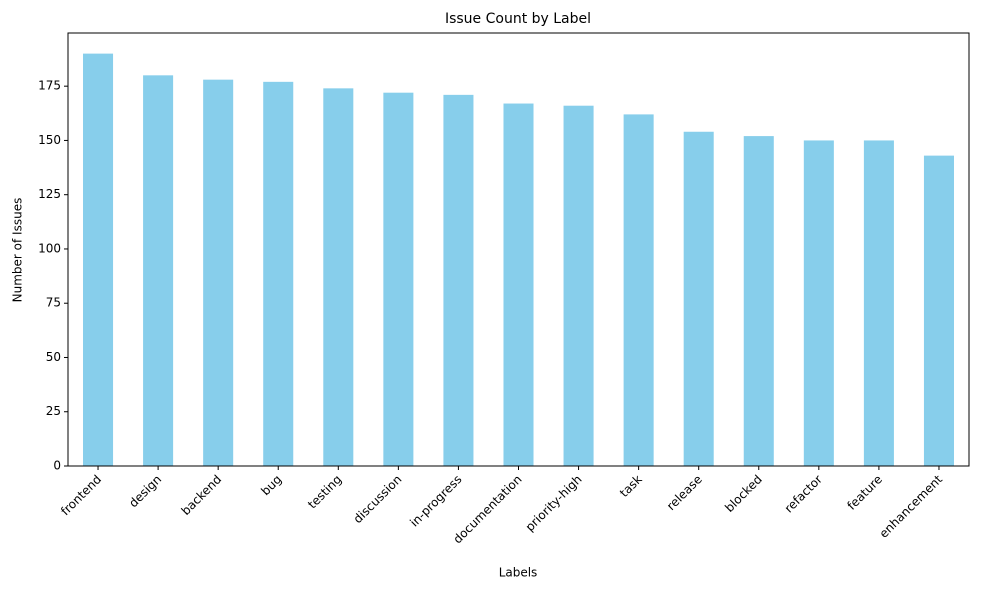  Describe the element at coordinates (554, 503) in the screenshot. I see `x-tick-label: priority-high` at that location.